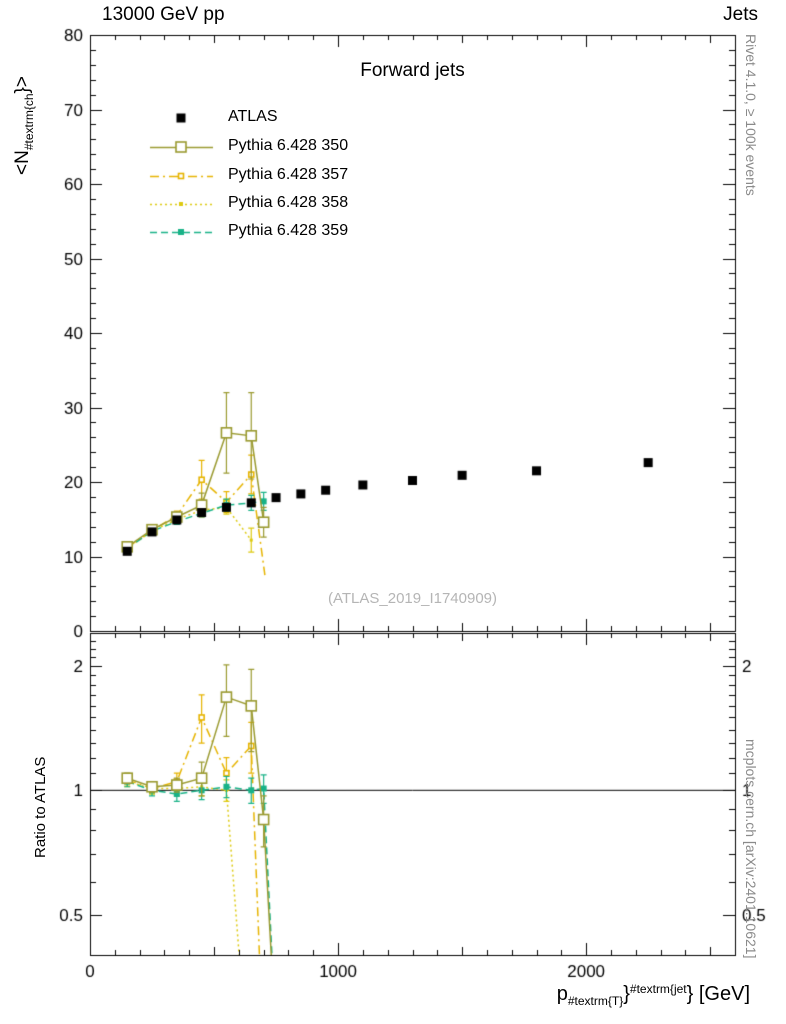  Describe the element at coordinates (658, 989) in the screenshot. I see `xaxis-sup: #textrm{jet` at that location.